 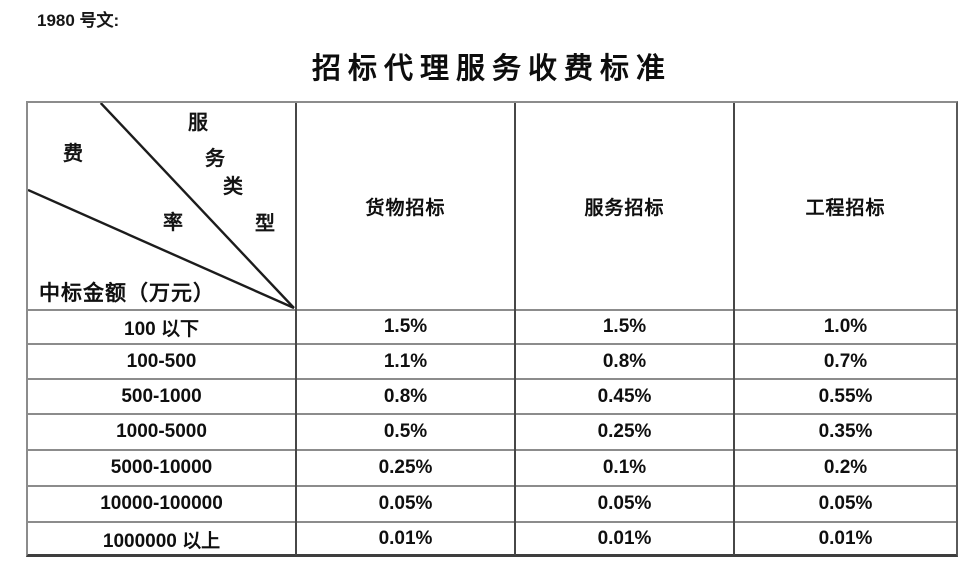 What do you see at coordinates (162, 538) in the screenshot?
I see `amount-range-cell: 1000000 以上` at bounding box center [162, 538].